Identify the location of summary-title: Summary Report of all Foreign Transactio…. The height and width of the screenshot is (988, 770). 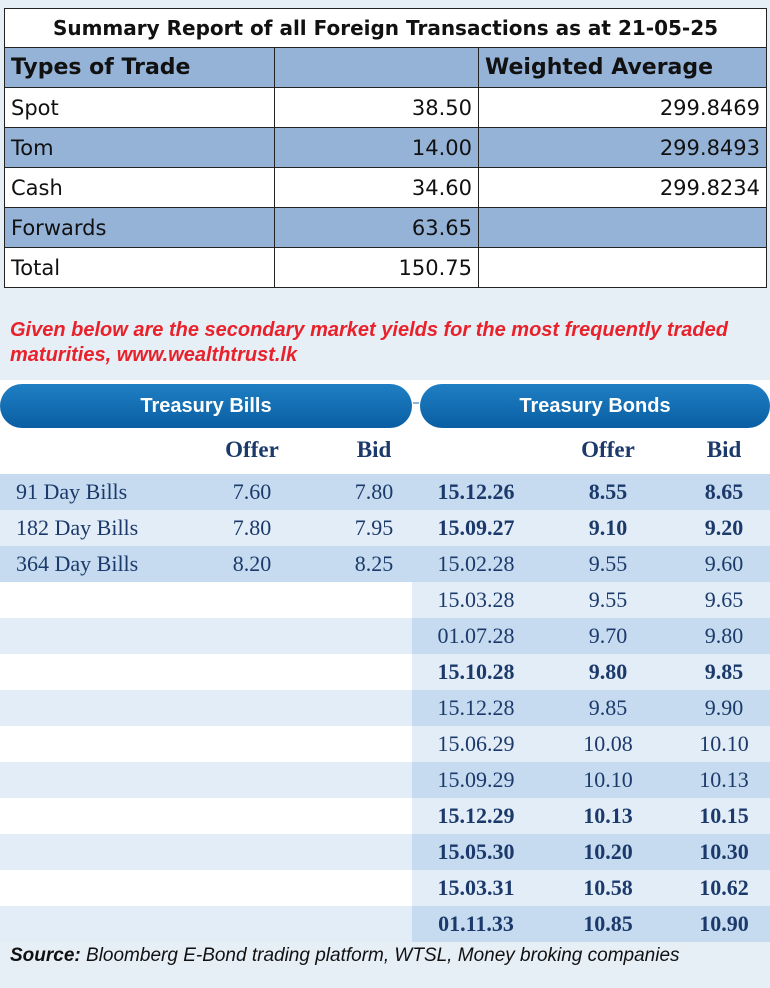
(385, 28).